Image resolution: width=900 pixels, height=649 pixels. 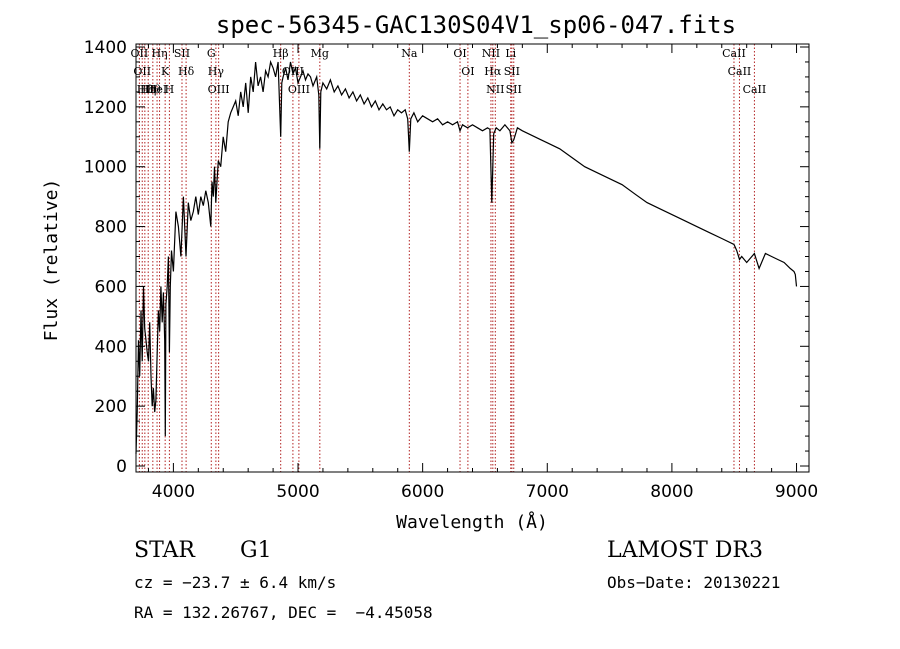 What do you see at coordinates (164, 550) in the screenshot?
I see `object-class: STAR` at bounding box center [164, 550].